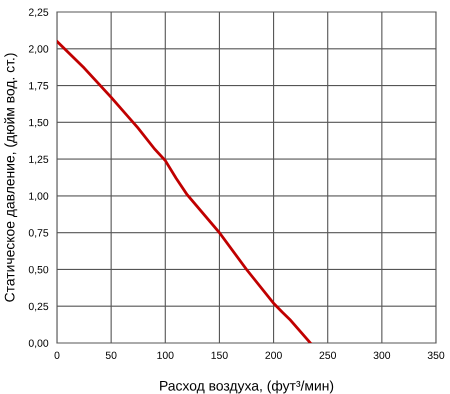 The height and width of the screenshot is (394, 450). What do you see at coordinates (38, 49) in the screenshot?
I see `y-tick-label: 2,00` at bounding box center [38, 49].